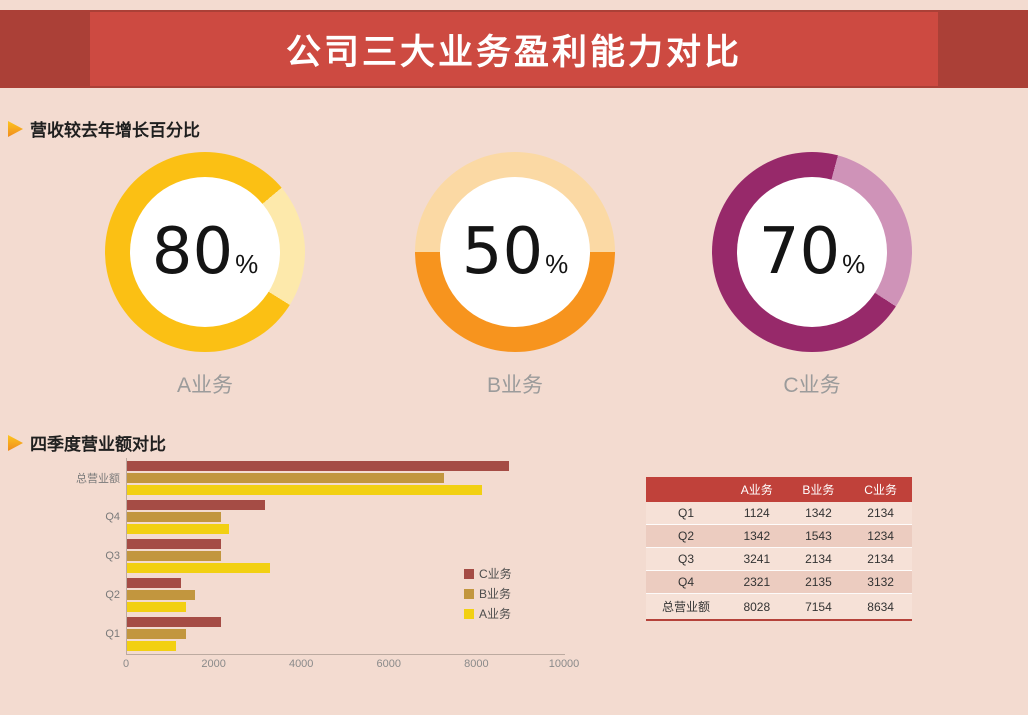 The width and height of the screenshot is (1028, 715). What do you see at coordinates (513, 52) in the screenshot?
I see `page-title: 公司三大业务盈利能力对比` at bounding box center [513, 52].